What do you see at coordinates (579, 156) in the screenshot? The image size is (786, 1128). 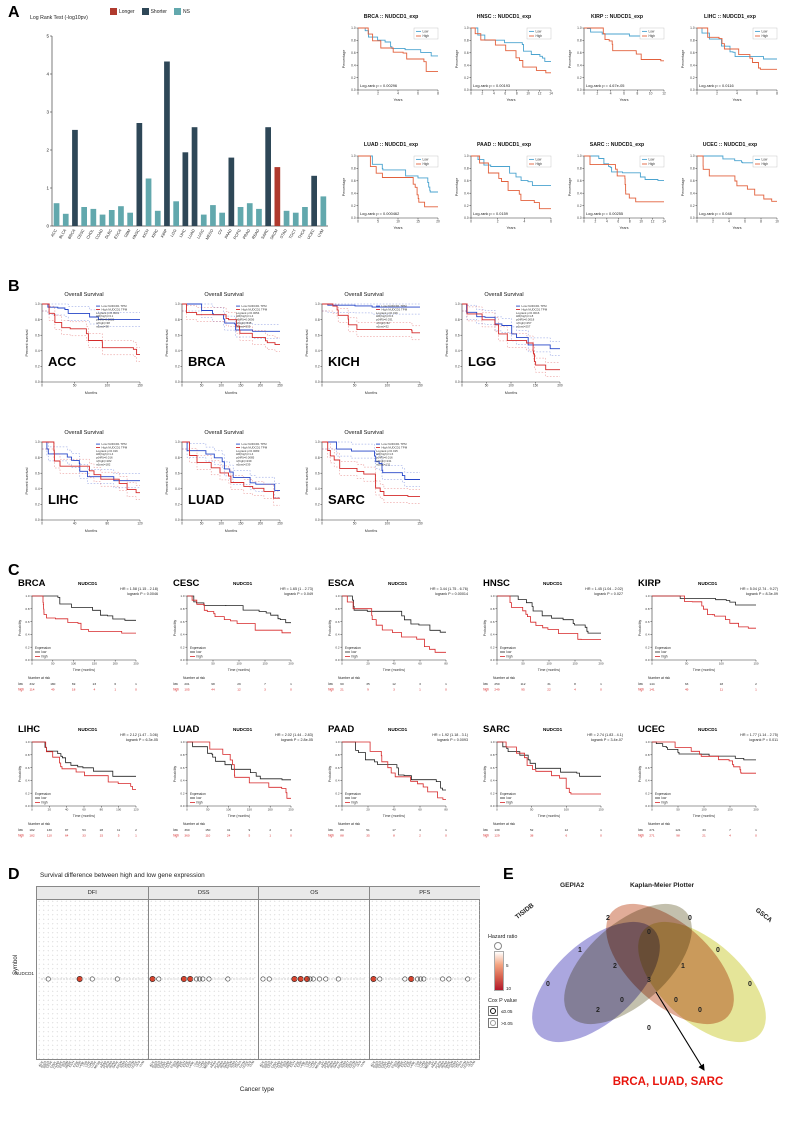 I see `chart-text: 1.0` at bounding box center [579, 156].